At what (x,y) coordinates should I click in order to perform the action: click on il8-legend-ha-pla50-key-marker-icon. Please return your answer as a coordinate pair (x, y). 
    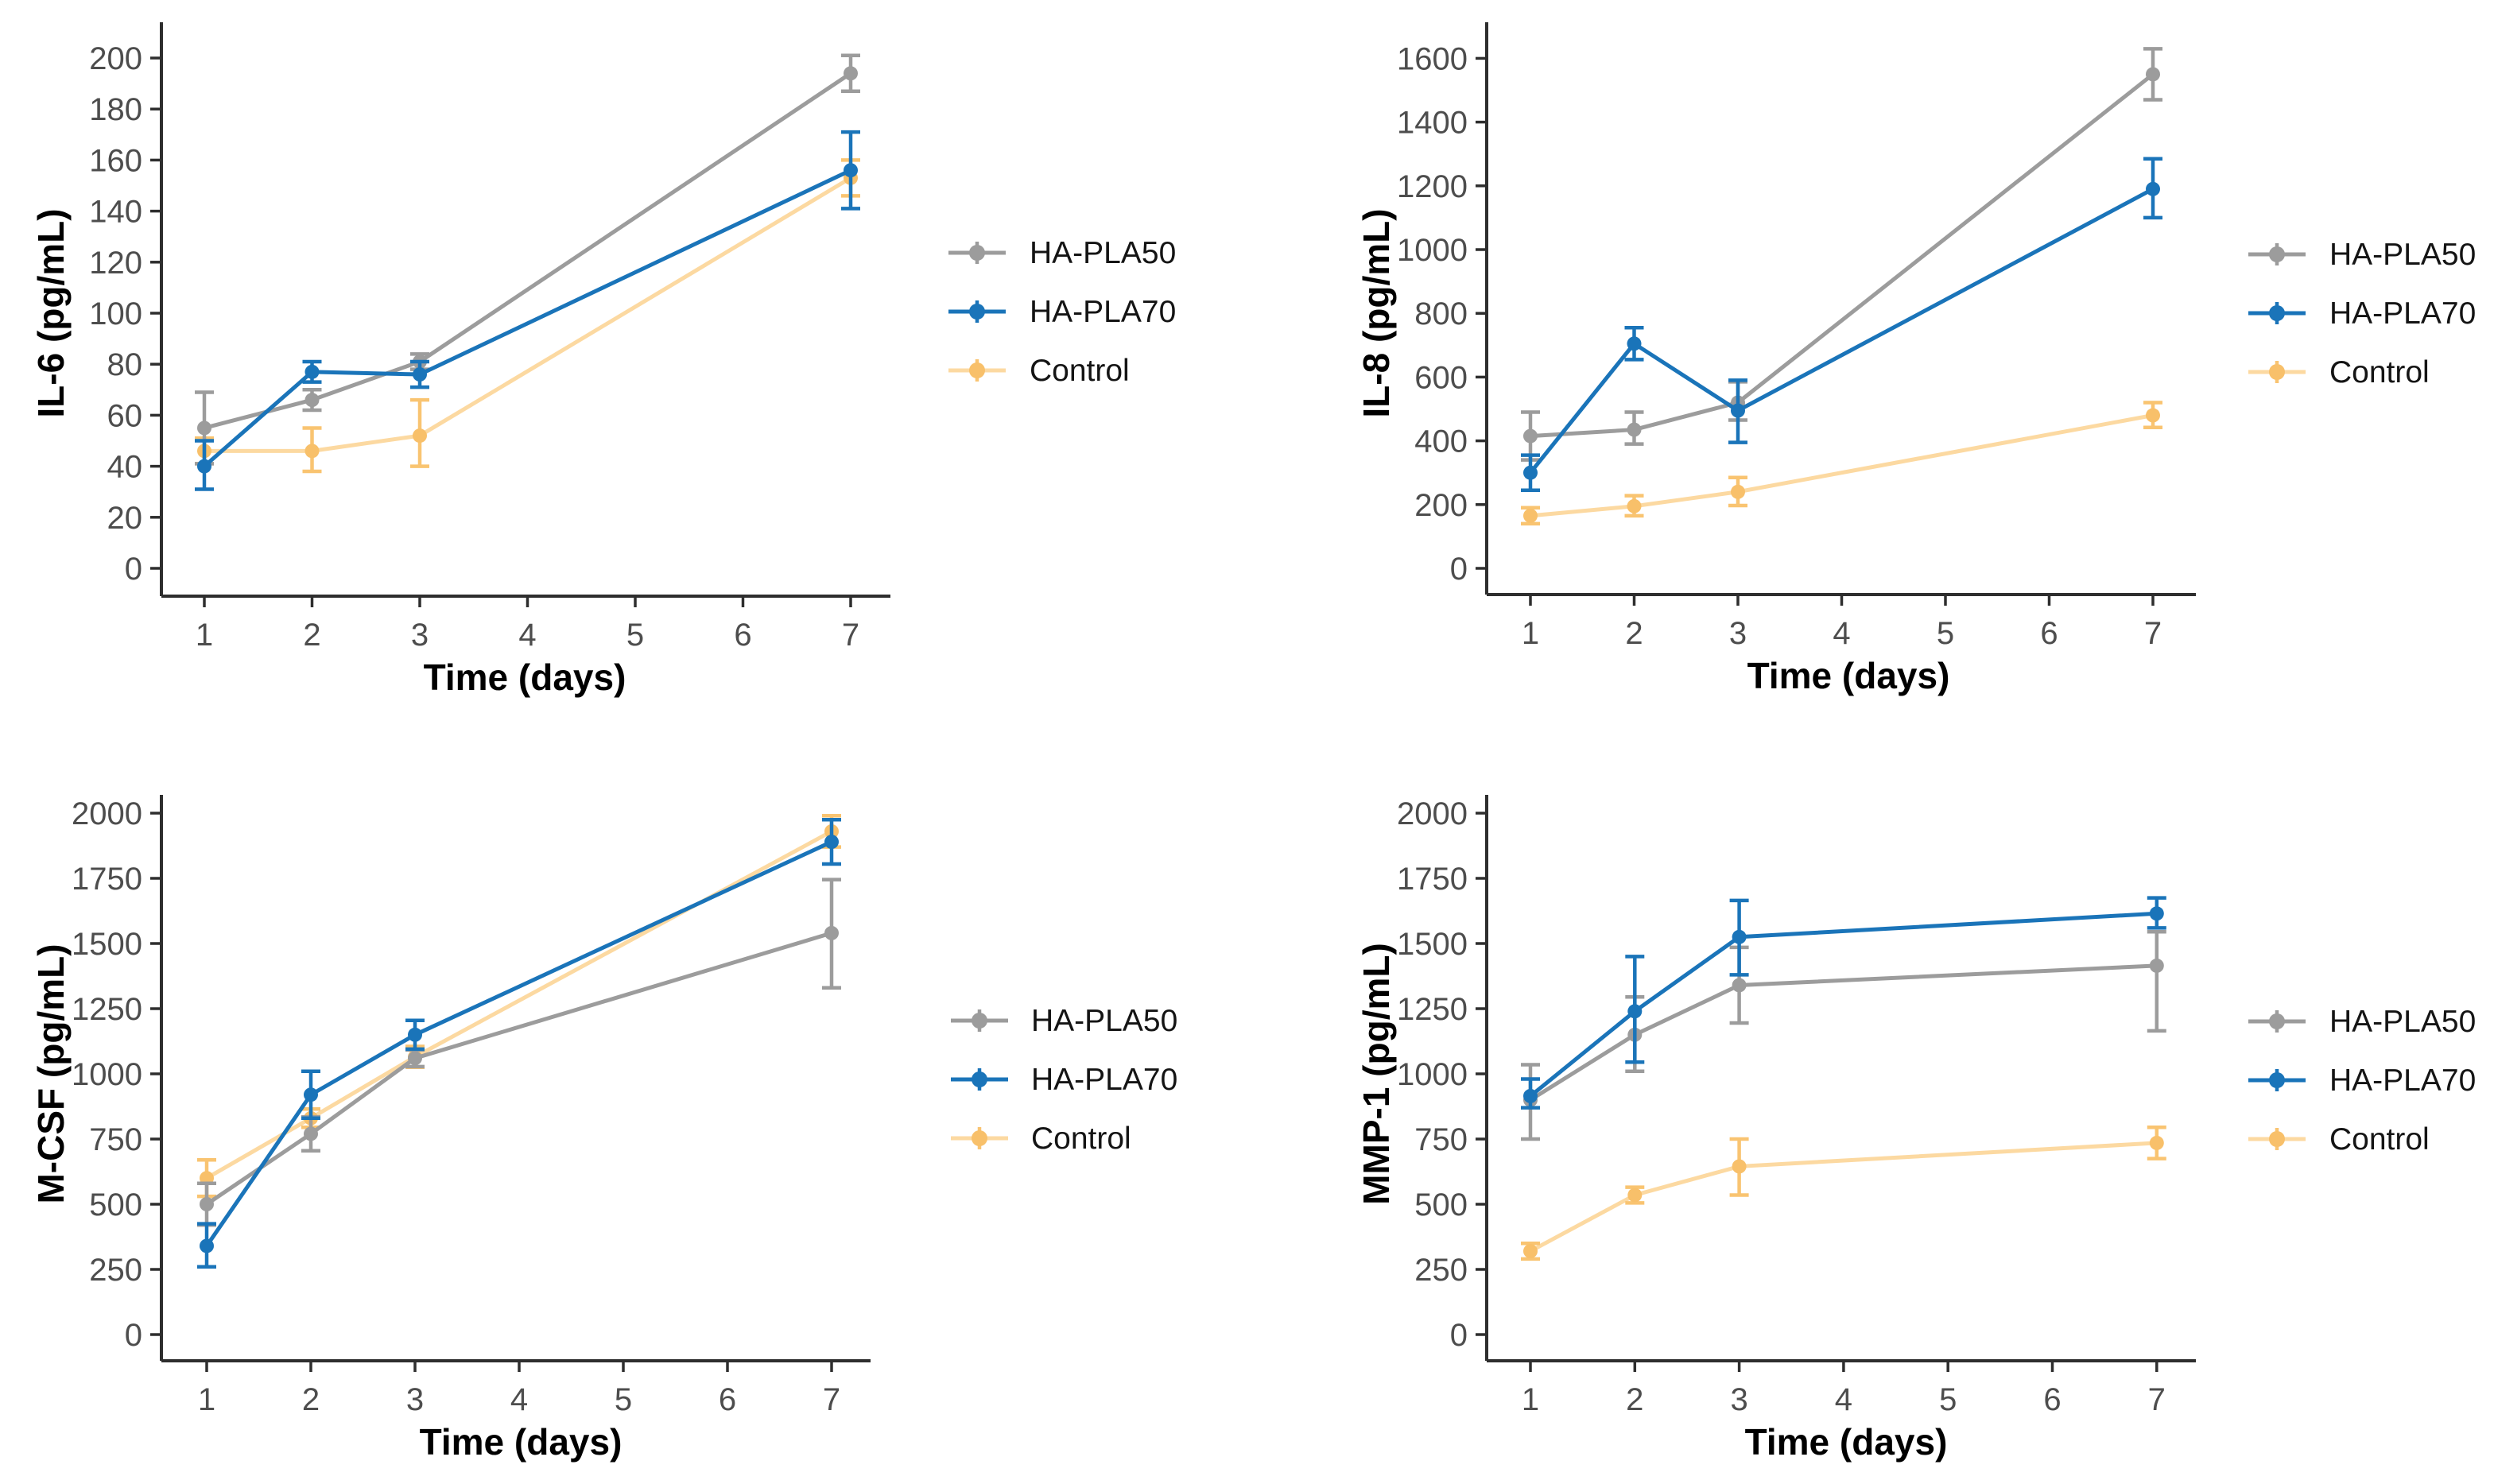
    Looking at the image, I should click on (2277, 254).